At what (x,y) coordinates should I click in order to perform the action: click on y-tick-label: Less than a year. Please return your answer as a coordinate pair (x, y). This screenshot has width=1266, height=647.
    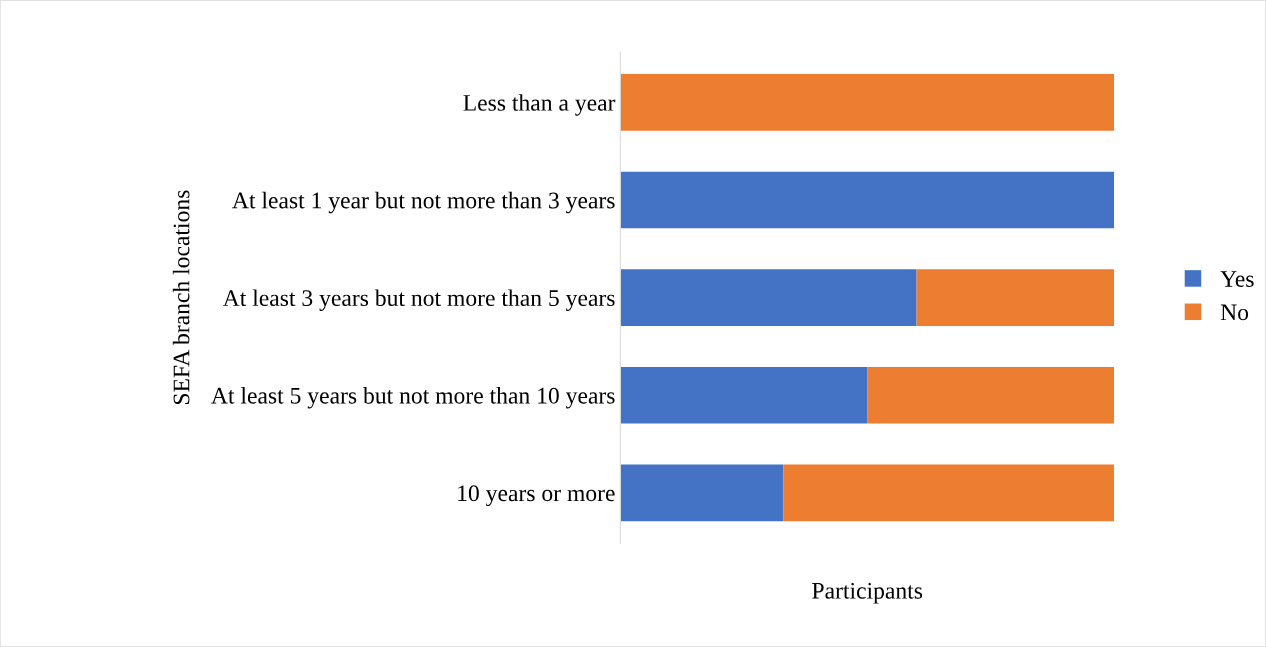
    Looking at the image, I should click on (539, 105).